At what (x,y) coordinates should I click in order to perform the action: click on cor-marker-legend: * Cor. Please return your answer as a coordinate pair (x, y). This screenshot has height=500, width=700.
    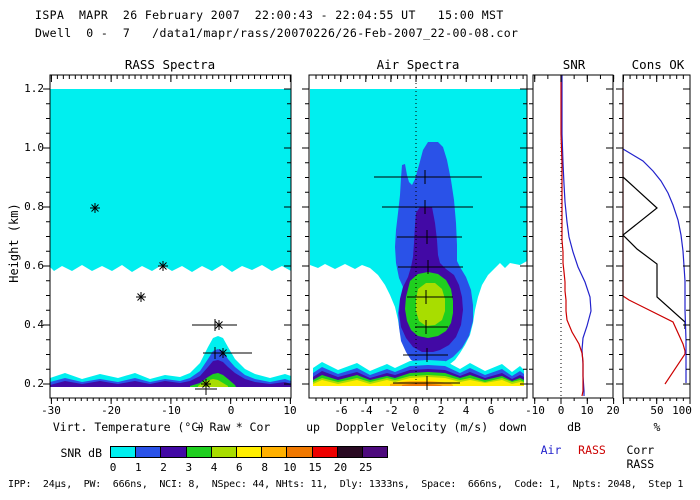
    Looking at the image, I should click on (253, 427).